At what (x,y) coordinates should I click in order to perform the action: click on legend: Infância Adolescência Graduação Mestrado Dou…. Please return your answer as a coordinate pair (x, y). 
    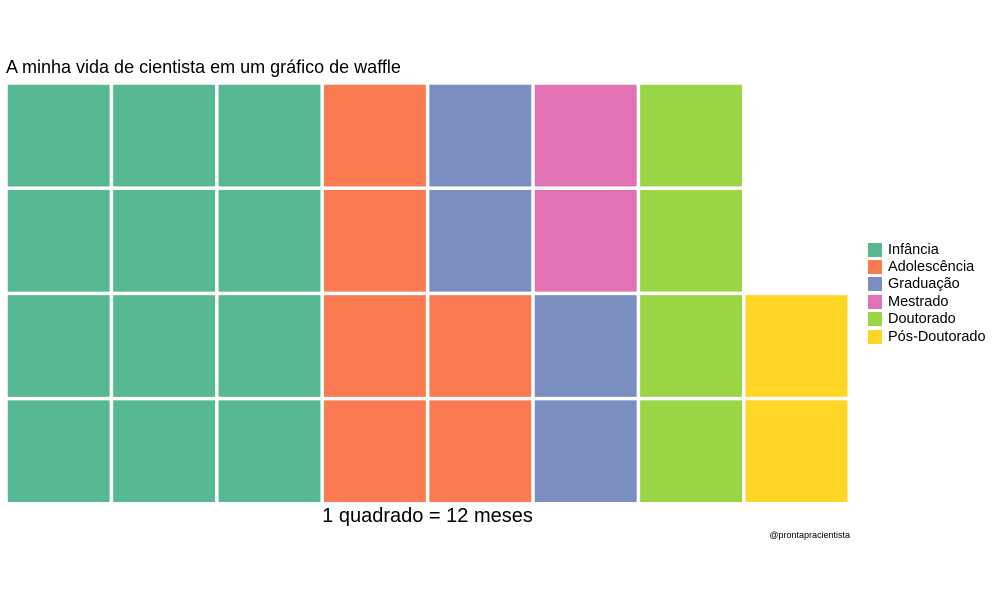
    Looking at the image, I should click on (927, 293).